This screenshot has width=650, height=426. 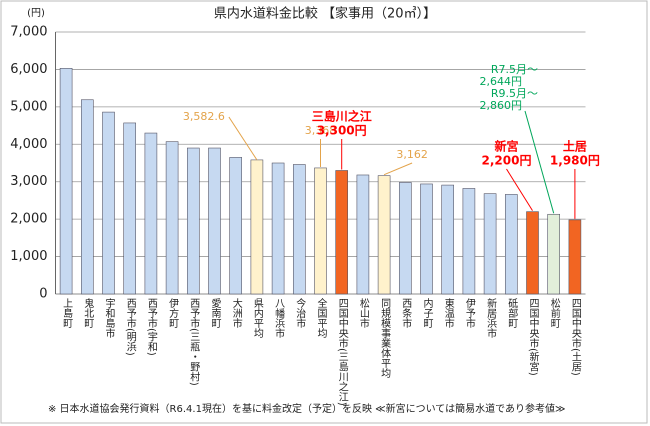 What do you see at coordinates (321, 130) in the screenshot?
I see `value-label: 3,368` at bounding box center [321, 130].